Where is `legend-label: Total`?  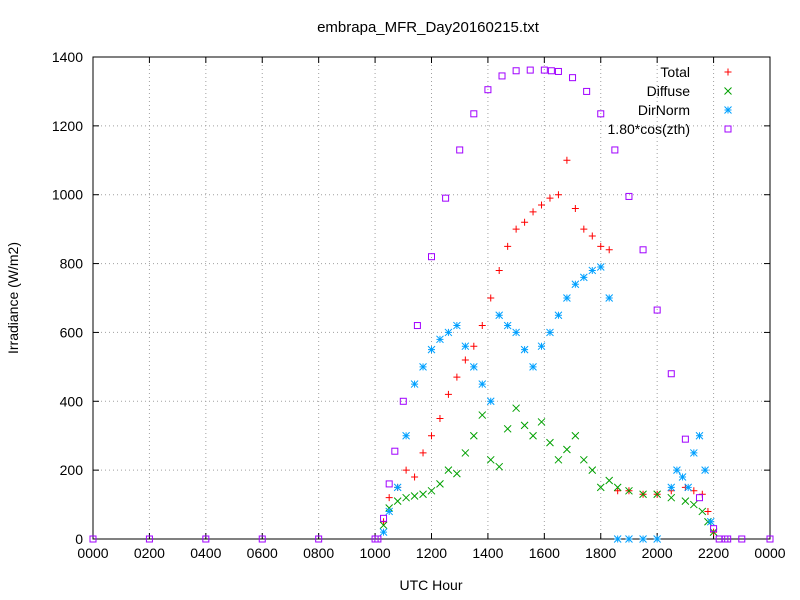 legend-label: Total is located at coordinates (675, 72).